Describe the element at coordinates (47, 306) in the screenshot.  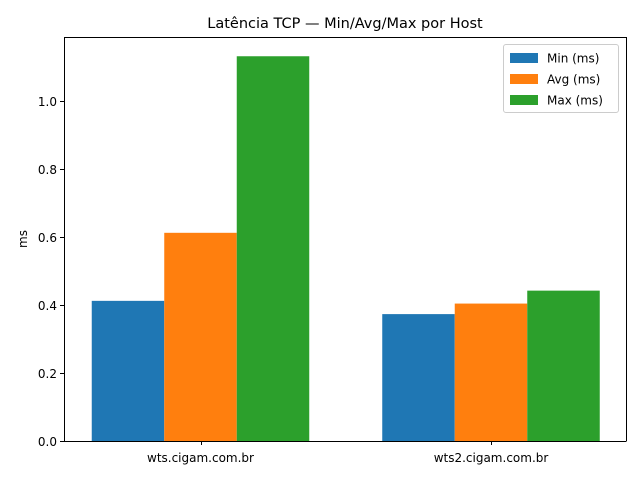
I see `y-tick-label: 0.4` at that location.